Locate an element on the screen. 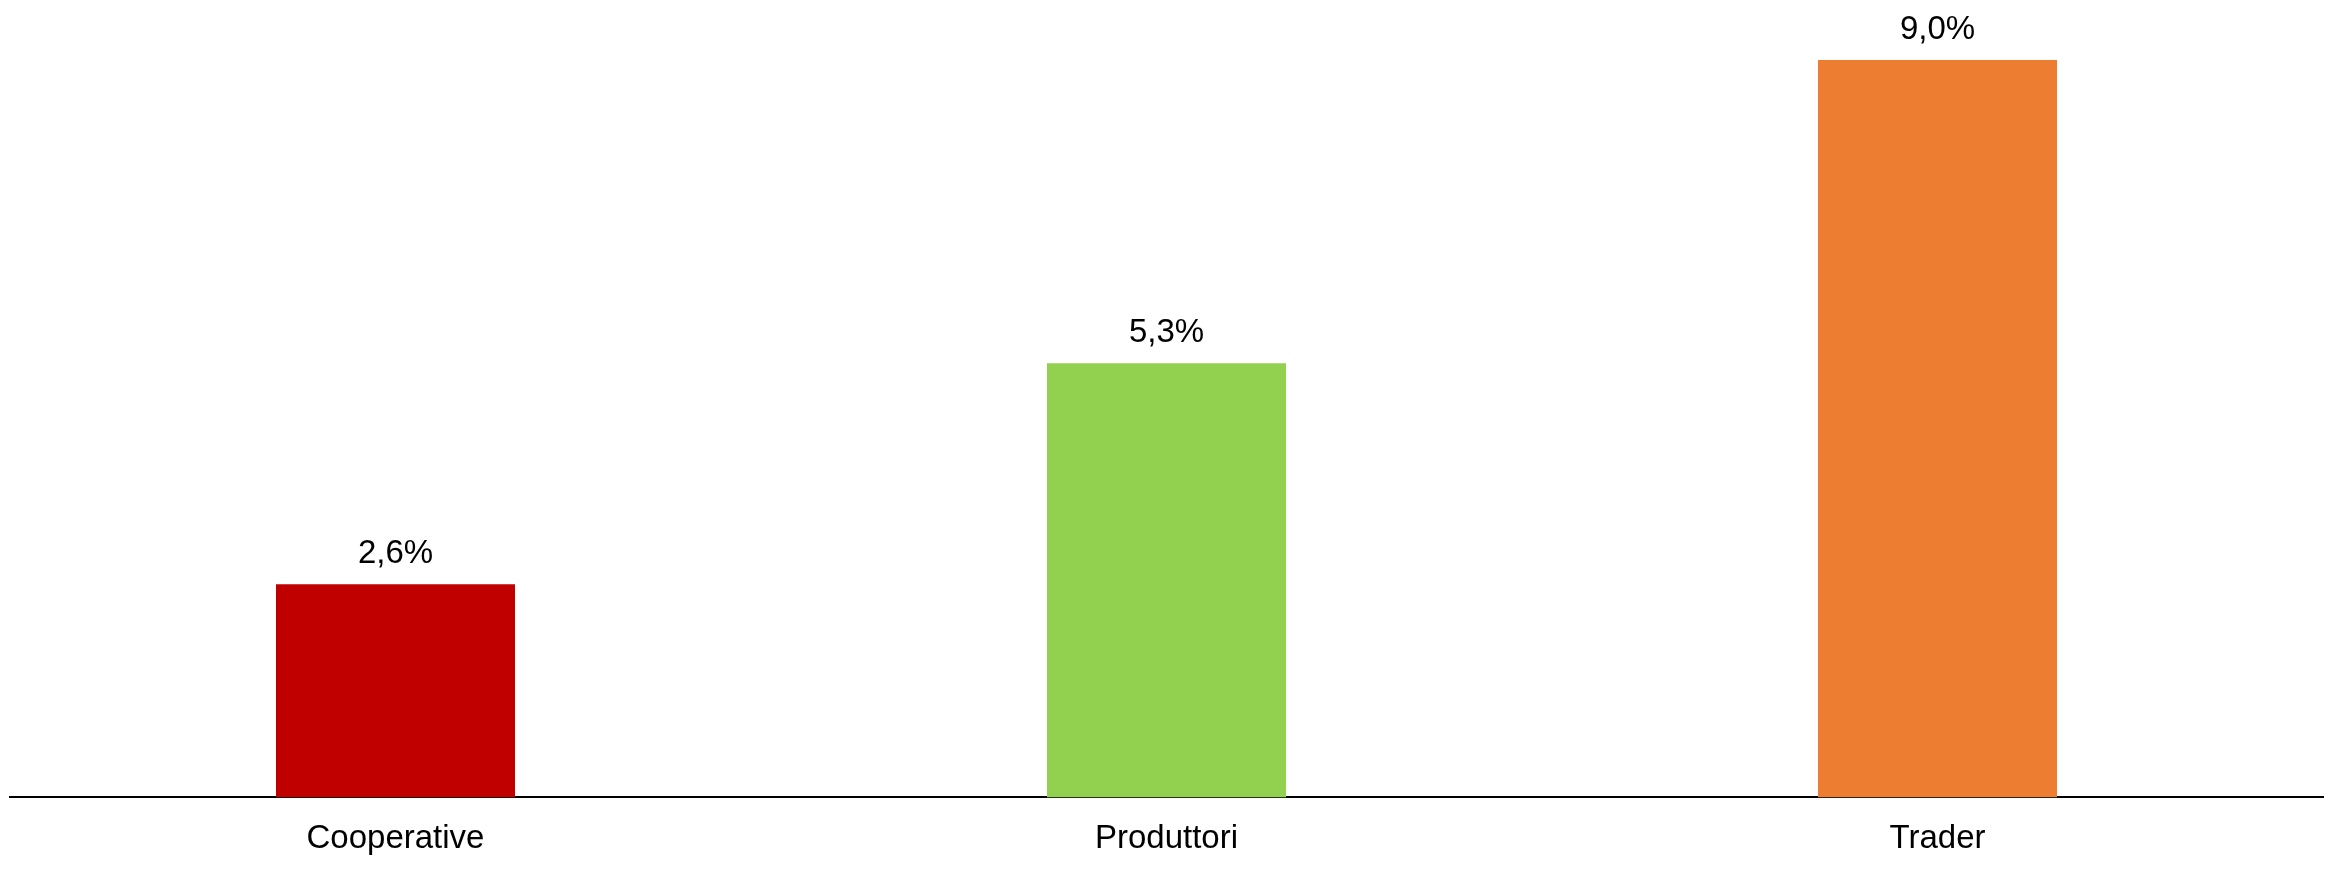 This screenshot has width=2333, height=891. data-label: 5,3% is located at coordinates (1166, 330).